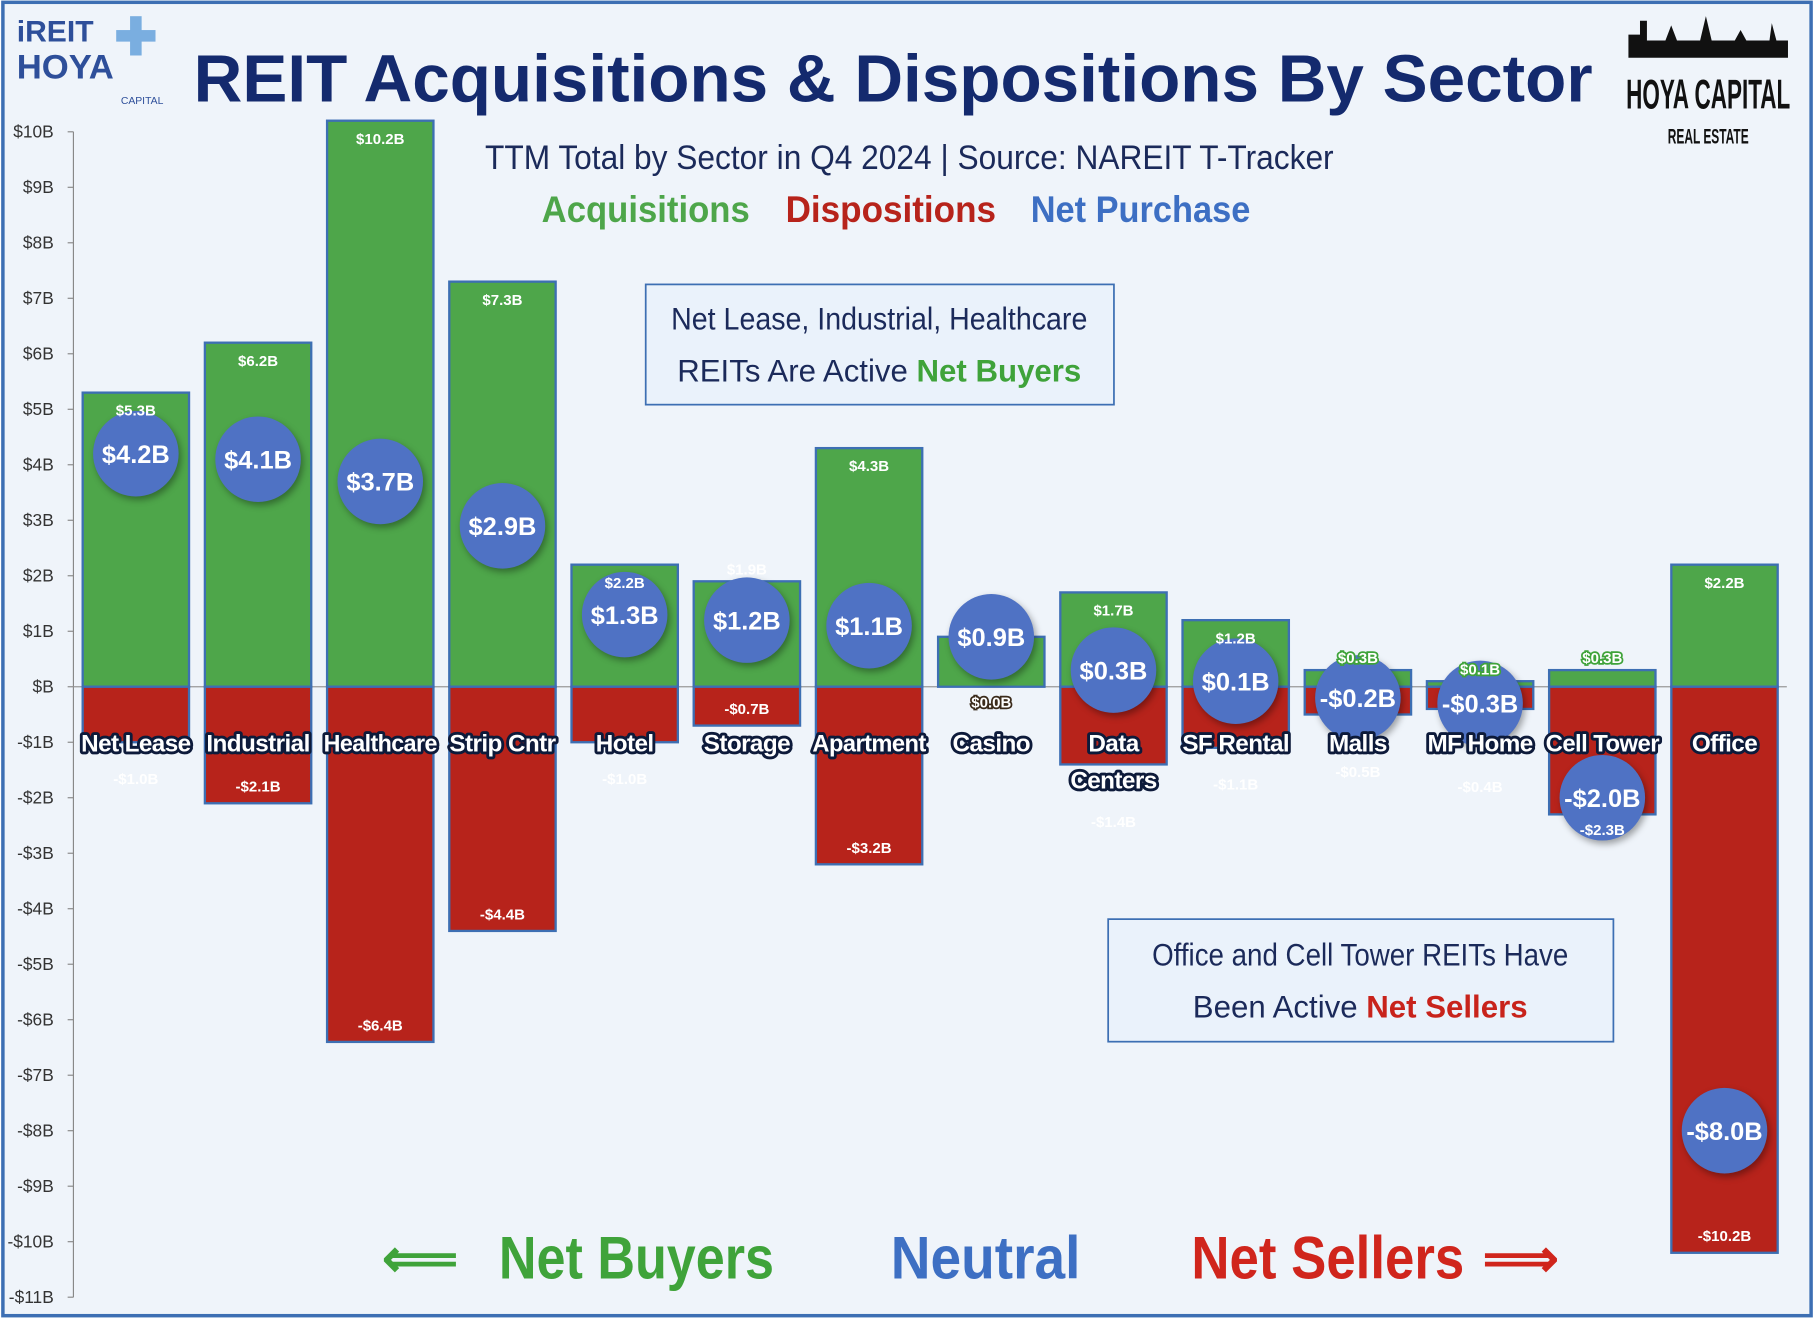 Image resolution: width=1814 pixels, height=1318 pixels. What do you see at coordinates (1480, 705) in the screenshot?
I see `net-purchase-label: -$0.3B` at bounding box center [1480, 705].